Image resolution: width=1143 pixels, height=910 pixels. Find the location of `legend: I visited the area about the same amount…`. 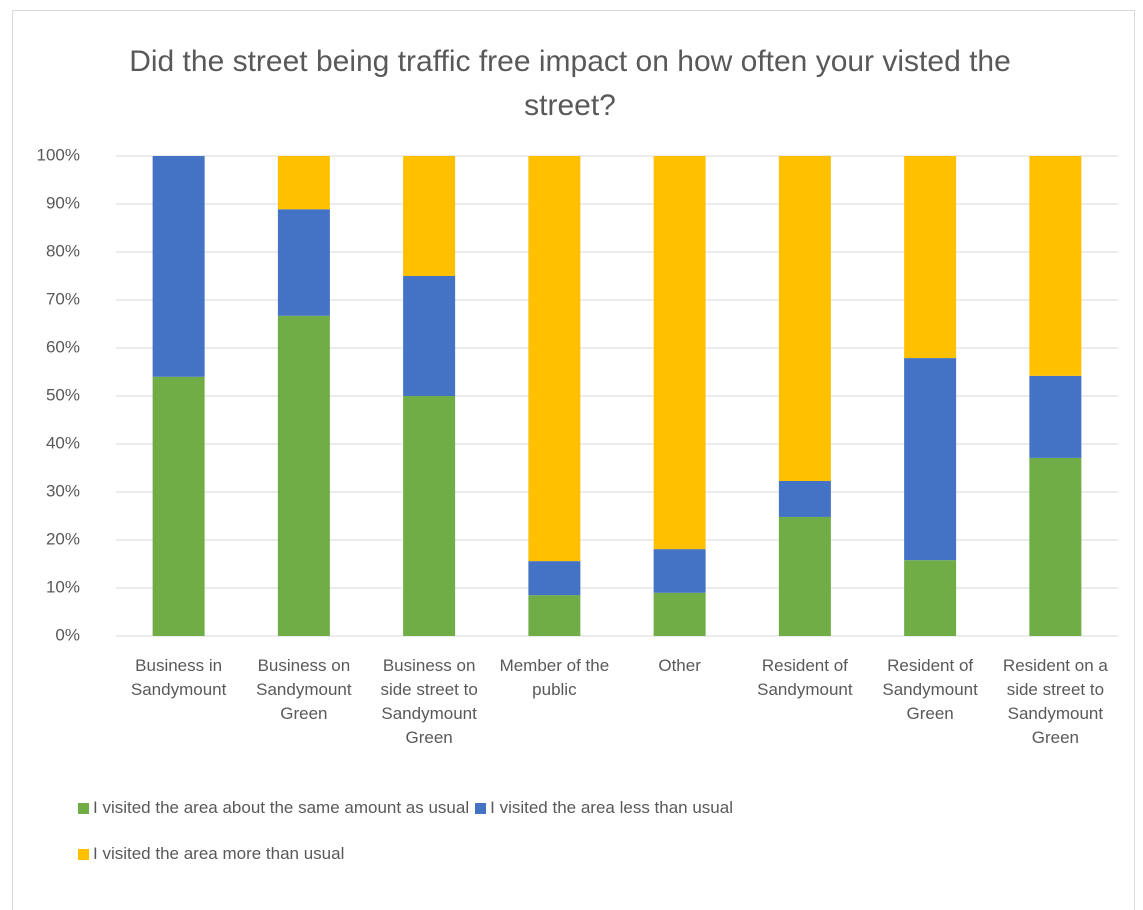

legend: I visited the area about the same amount… is located at coordinates (508, 831).